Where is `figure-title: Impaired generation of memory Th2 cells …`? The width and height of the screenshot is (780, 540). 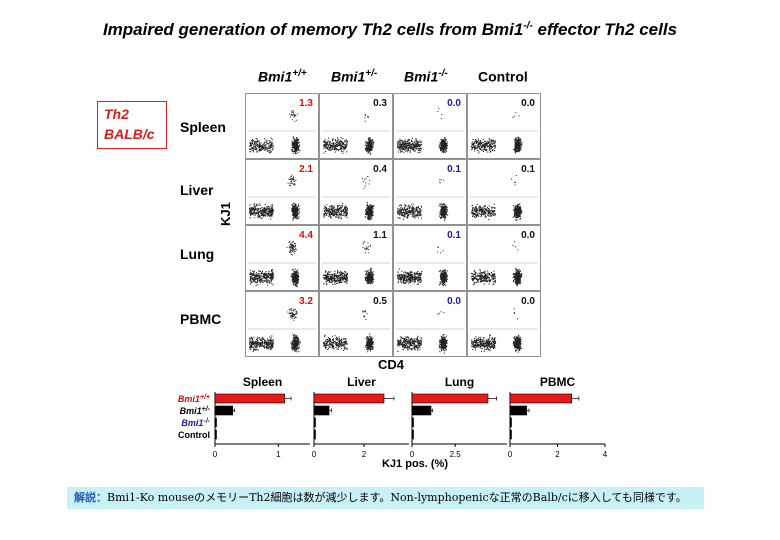
figure-title: Impaired generation of memory Th2 cells … is located at coordinates (390, 29).